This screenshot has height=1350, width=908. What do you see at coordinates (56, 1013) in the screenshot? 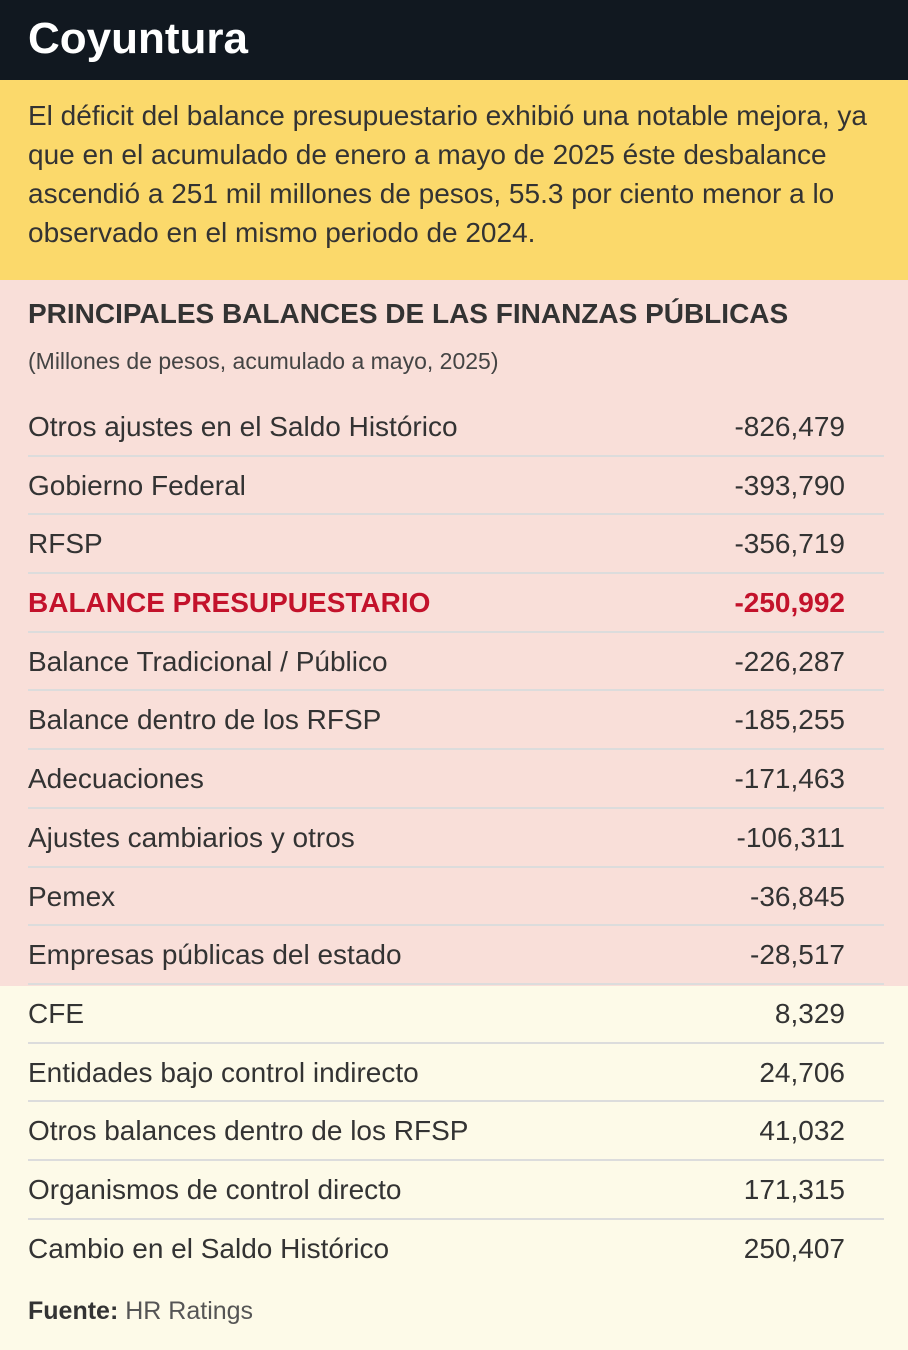
I see `row-label: CFE` at bounding box center [56, 1013].